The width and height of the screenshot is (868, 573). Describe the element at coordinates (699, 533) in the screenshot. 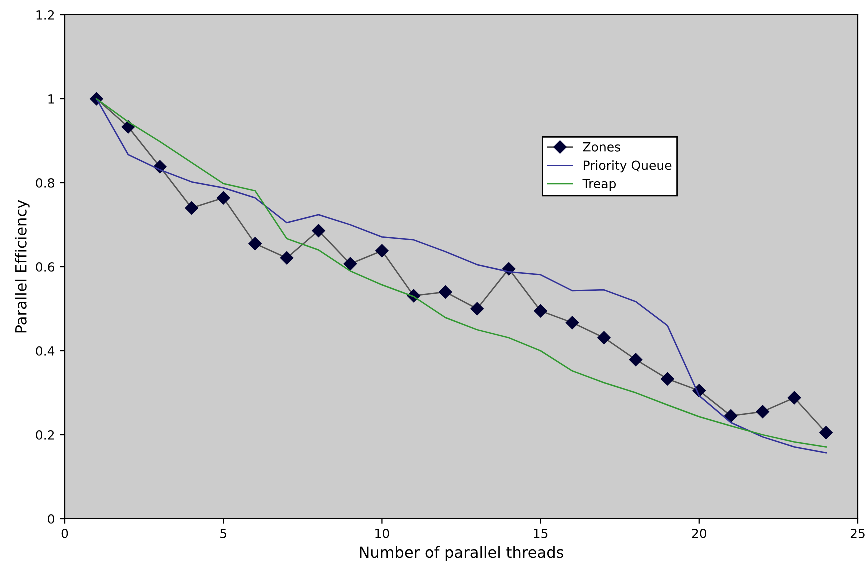

I see `x-tick-label: 20` at that location.